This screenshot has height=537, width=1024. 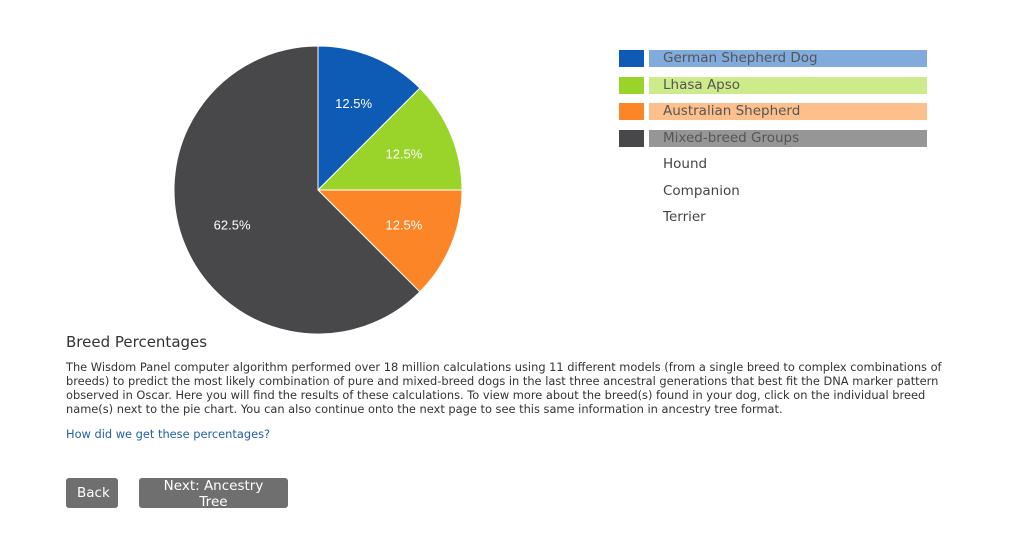 I want to click on next-ancestry-tree-button: Next: Ancestry Tree, so click(x=213, y=494).